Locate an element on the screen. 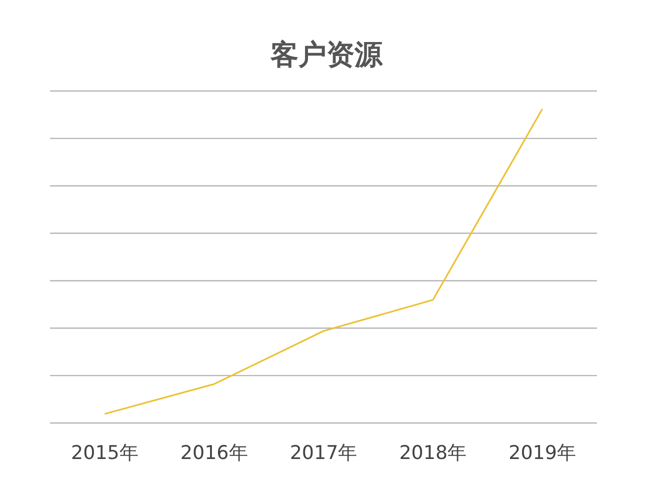  x-tick-label: 2019年 is located at coordinates (542, 453).